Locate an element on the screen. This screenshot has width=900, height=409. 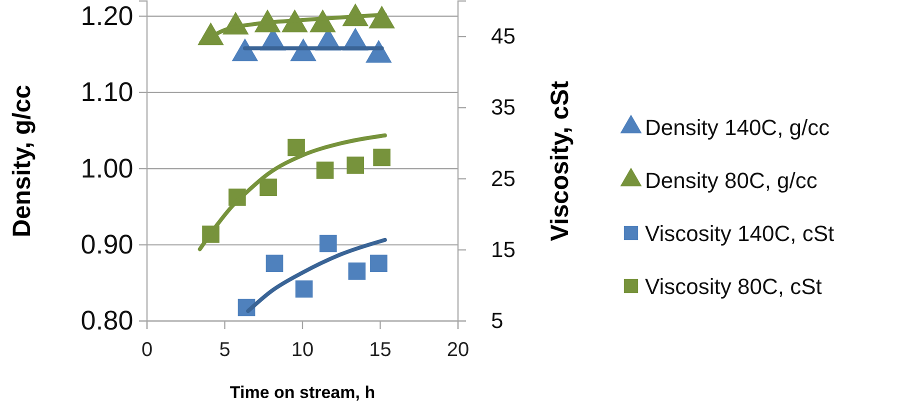
y2-tick-label: 15 is located at coordinates (503, 249).